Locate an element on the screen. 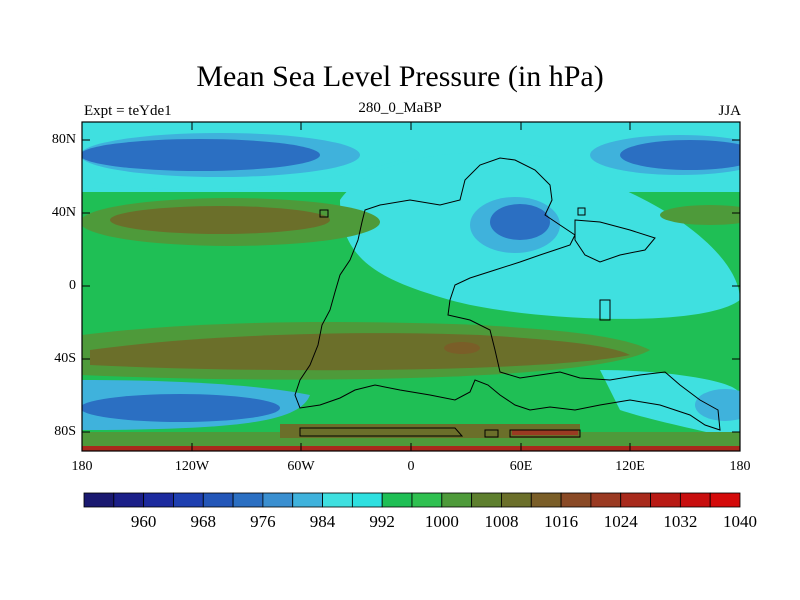 The image size is (800, 600). colorbar-label: 1008 is located at coordinates (501, 521).